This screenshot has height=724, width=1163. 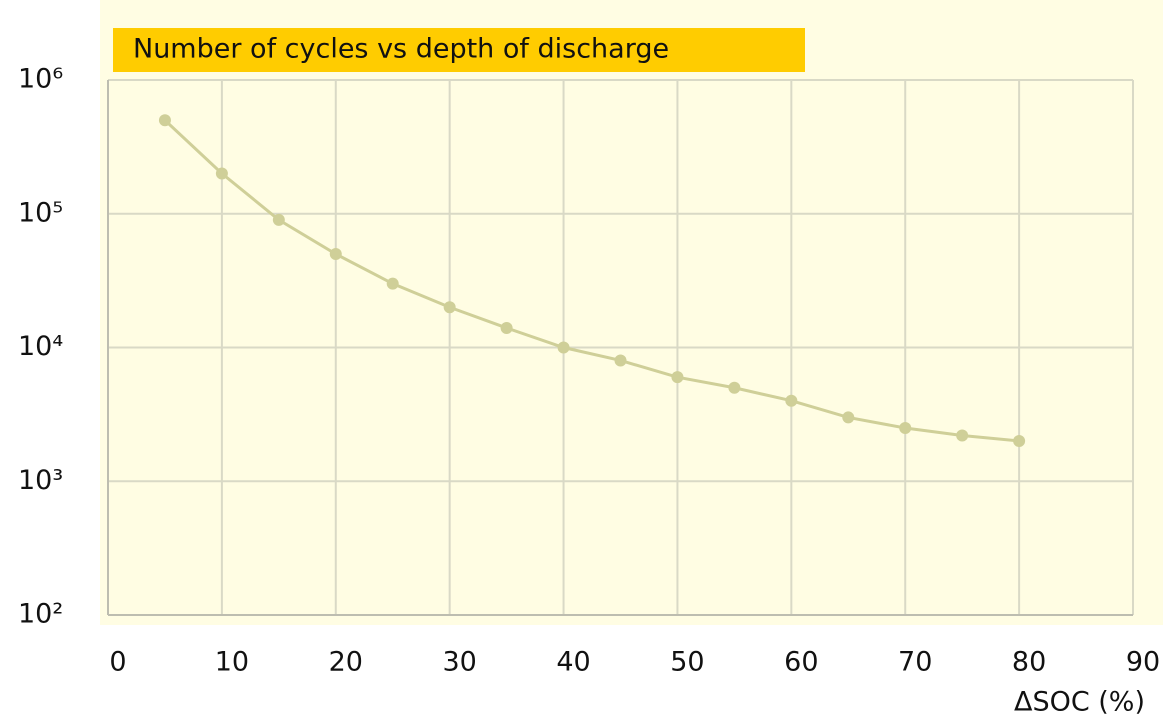 I want to click on x-tick-label: 80, so click(x=1029, y=662).